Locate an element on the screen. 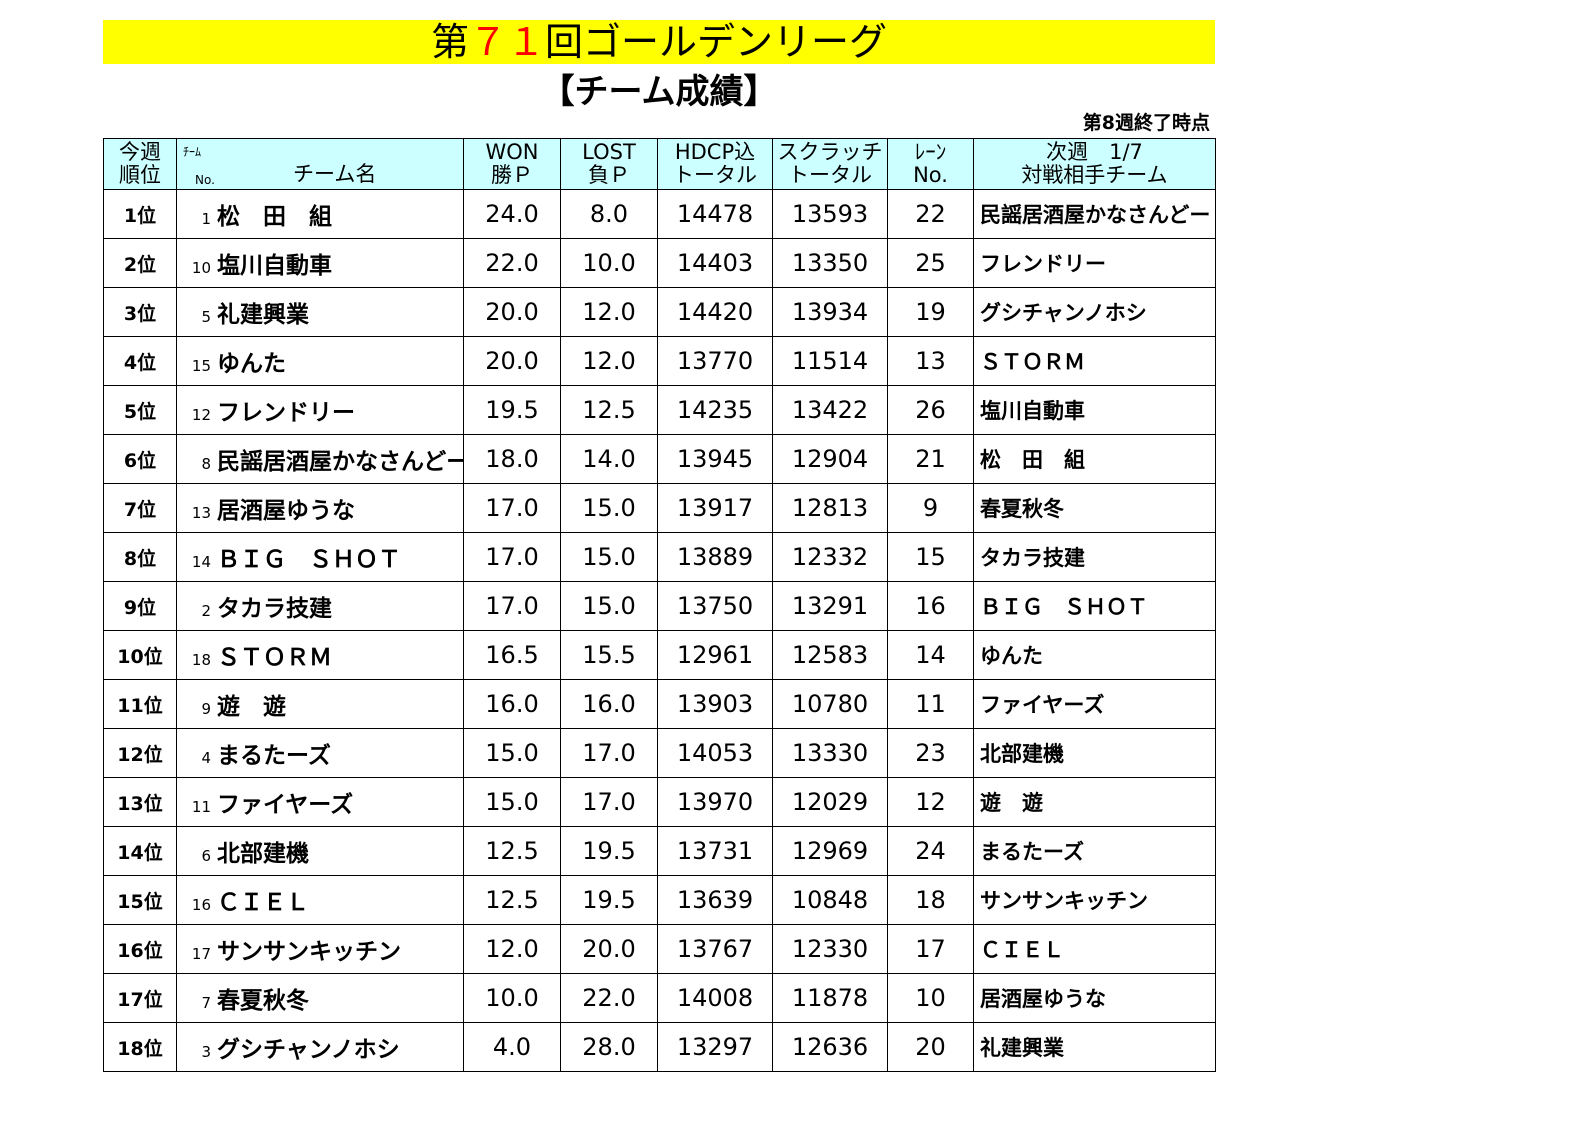 The image size is (1587, 1123). scratch-total-cell: 13422 is located at coordinates (830, 410).